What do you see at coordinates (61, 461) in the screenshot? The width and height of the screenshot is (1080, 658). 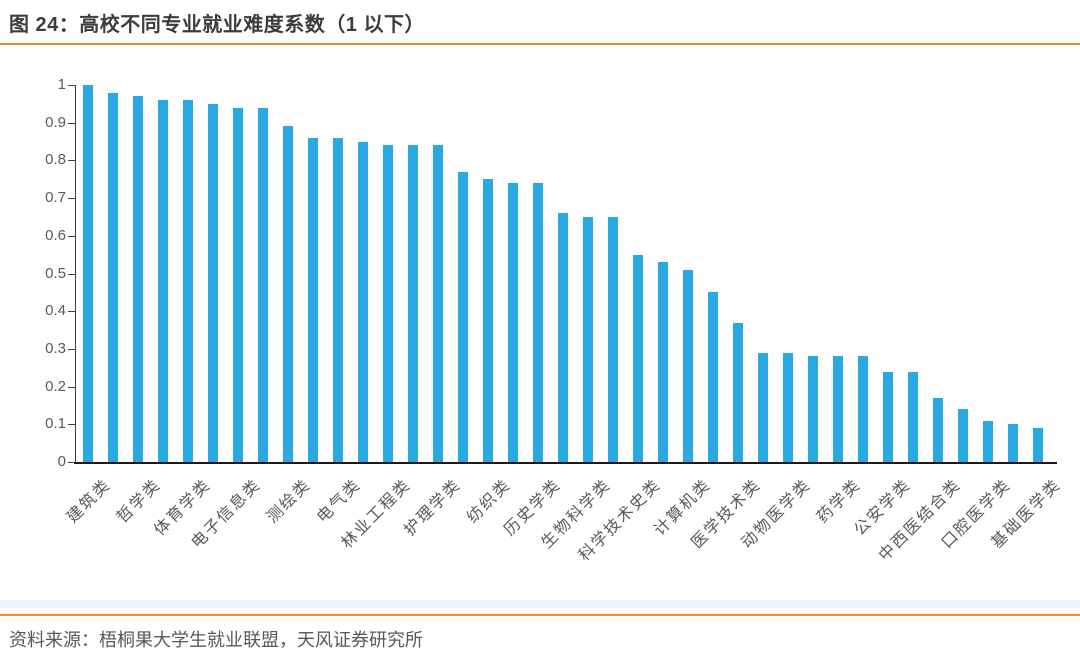 I see `y-tick-label: 0` at bounding box center [61, 461].